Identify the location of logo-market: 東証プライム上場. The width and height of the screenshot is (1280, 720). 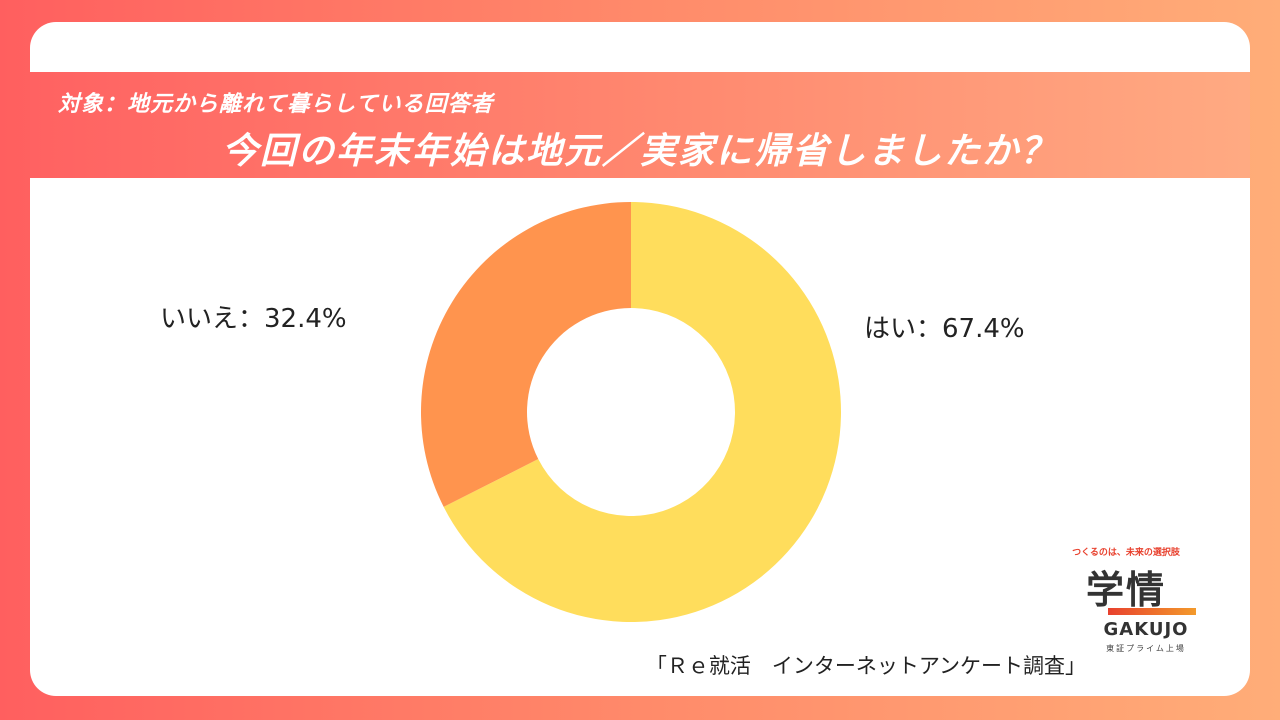
(1146, 648).